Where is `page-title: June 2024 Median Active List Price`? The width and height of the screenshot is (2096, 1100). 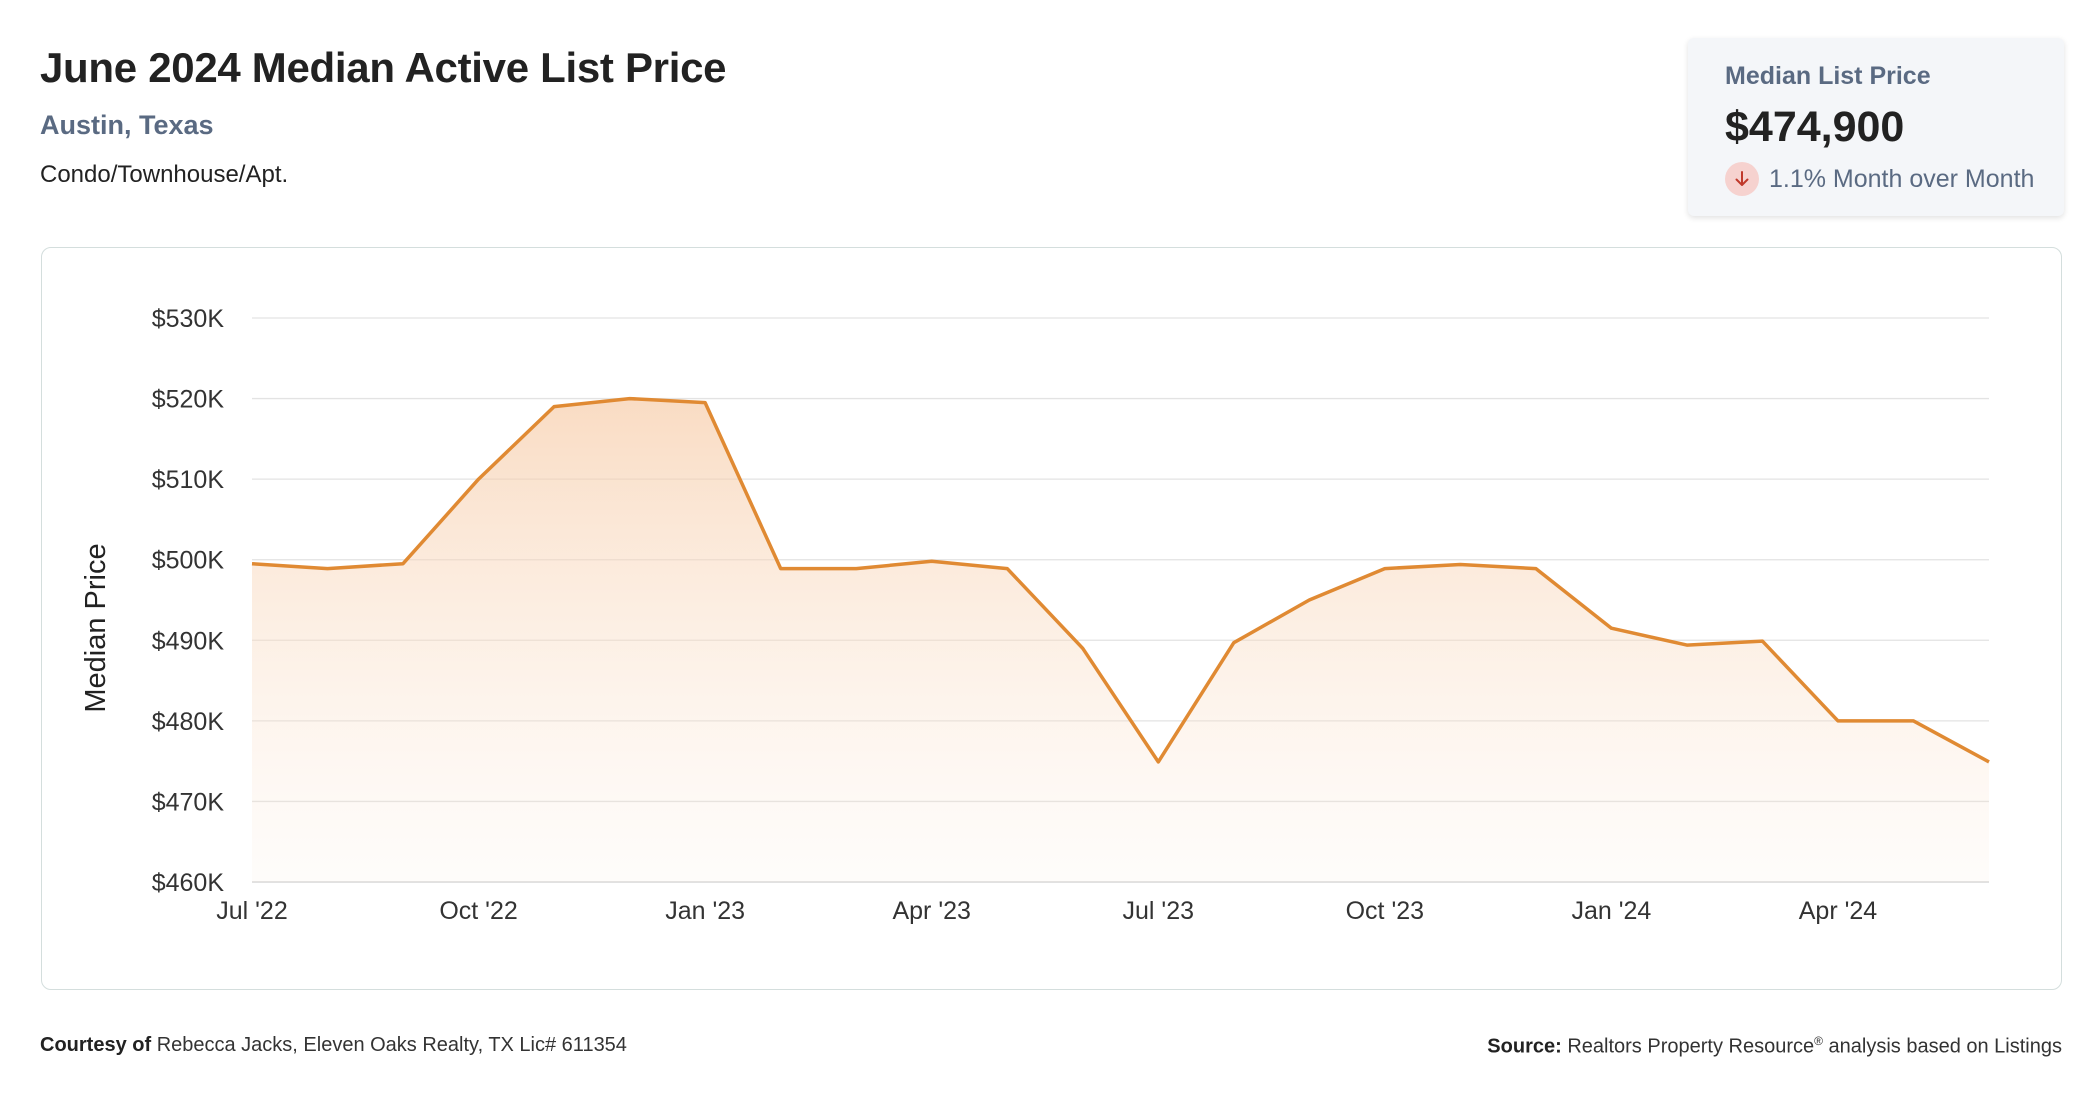 page-title: June 2024 Median Active List Price is located at coordinates (383, 67).